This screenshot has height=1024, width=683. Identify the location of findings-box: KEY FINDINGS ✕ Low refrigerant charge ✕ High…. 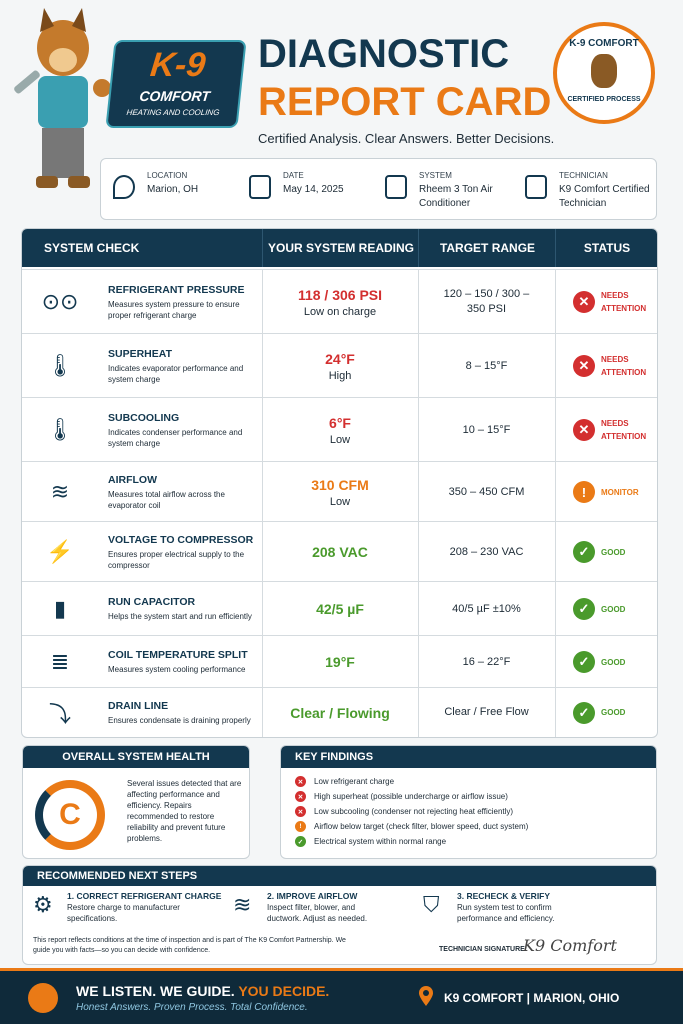
(468, 802).